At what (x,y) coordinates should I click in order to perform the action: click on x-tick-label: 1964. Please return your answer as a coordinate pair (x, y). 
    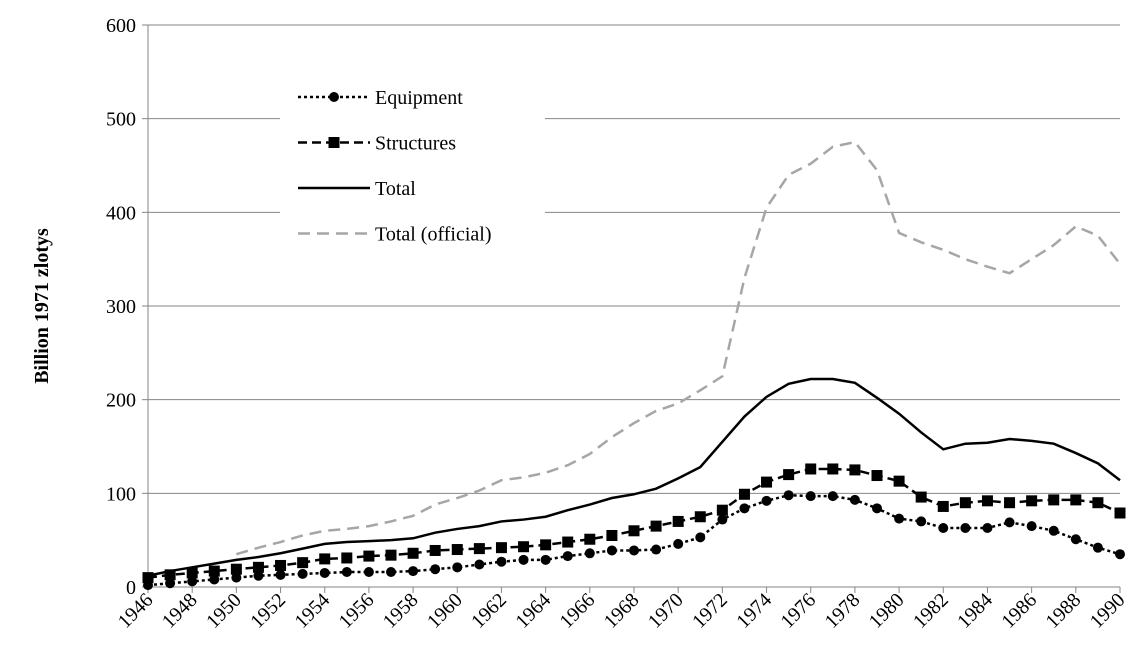
    Looking at the image, I should click on (533, 611).